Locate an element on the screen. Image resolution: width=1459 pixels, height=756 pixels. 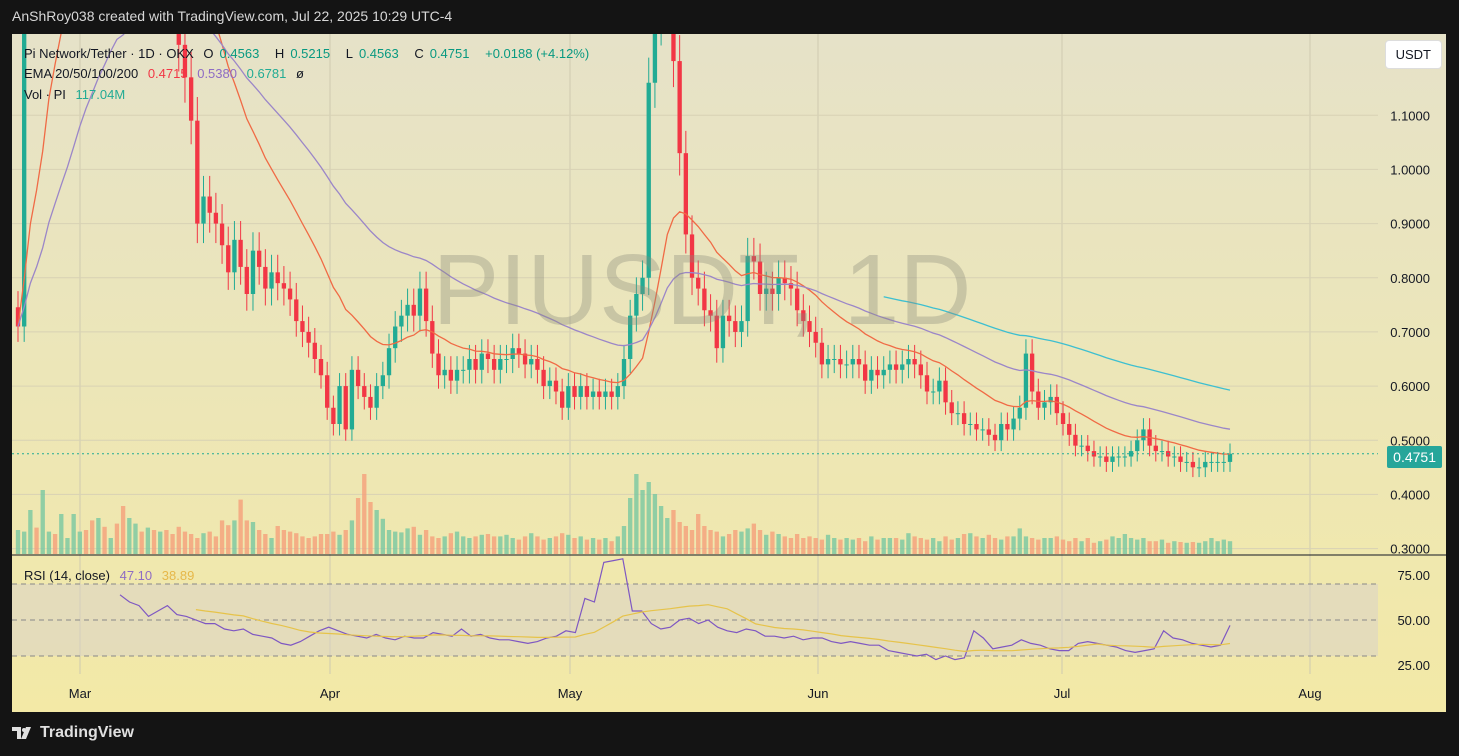
rsi-legend: RSI (14, close) 47.10 38.89 is located at coordinates (112, 575).